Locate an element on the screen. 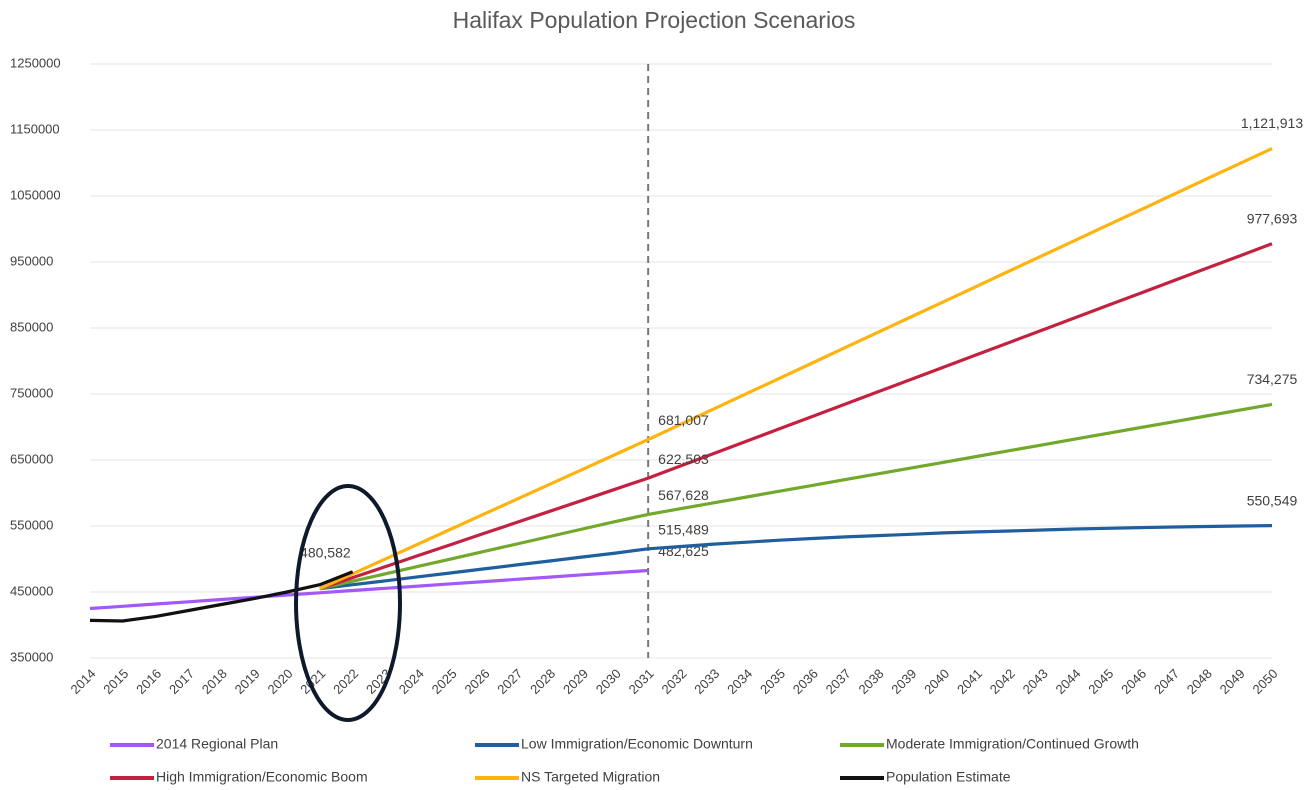 The height and width of the screenshot is (790, 1307). legend-label: Low Immigration/Economic Downturn is located at coordinates (637, 744).